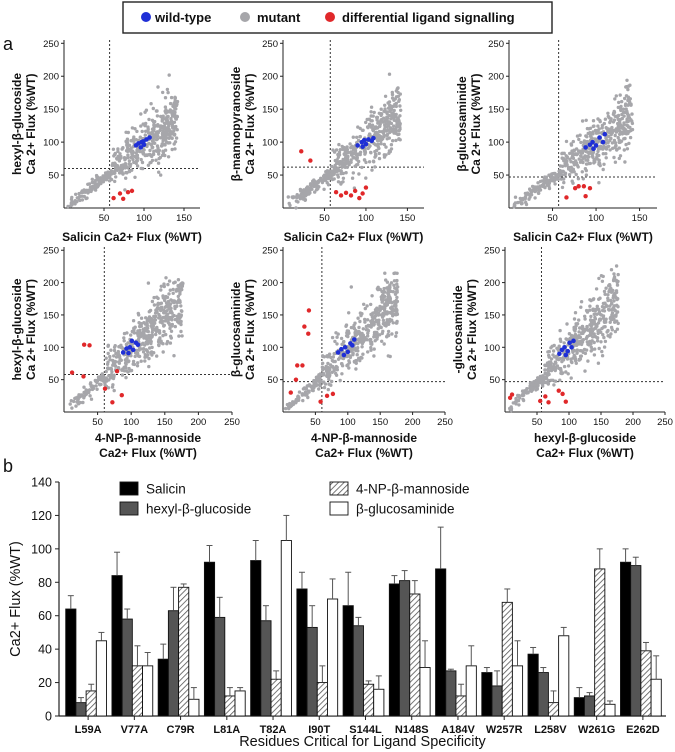 This screenshot has height=752, width=675. What do you see at coordinates (270, 315) in the screenshot?
I see `y-tick-label: 150` at bounding box center [270, 315].